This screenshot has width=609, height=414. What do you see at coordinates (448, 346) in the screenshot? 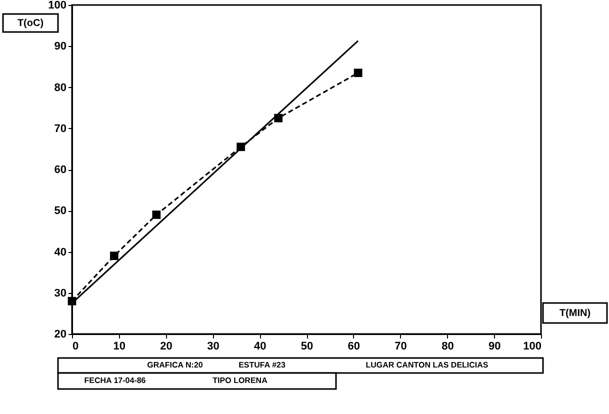
I see `x-tick-label: 80` at bounding box center [448, 346].